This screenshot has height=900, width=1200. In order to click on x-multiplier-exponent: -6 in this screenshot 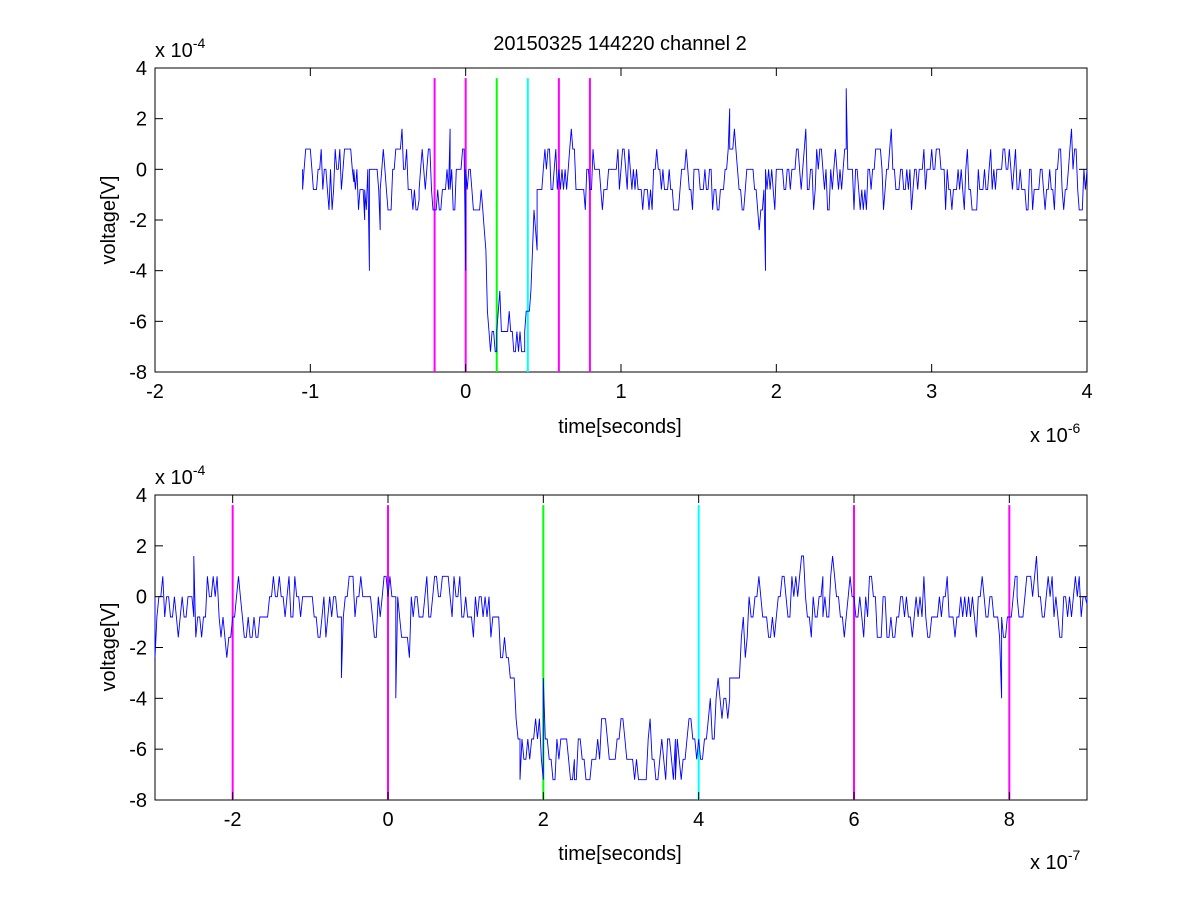, I will do `click(1074, 428)`.